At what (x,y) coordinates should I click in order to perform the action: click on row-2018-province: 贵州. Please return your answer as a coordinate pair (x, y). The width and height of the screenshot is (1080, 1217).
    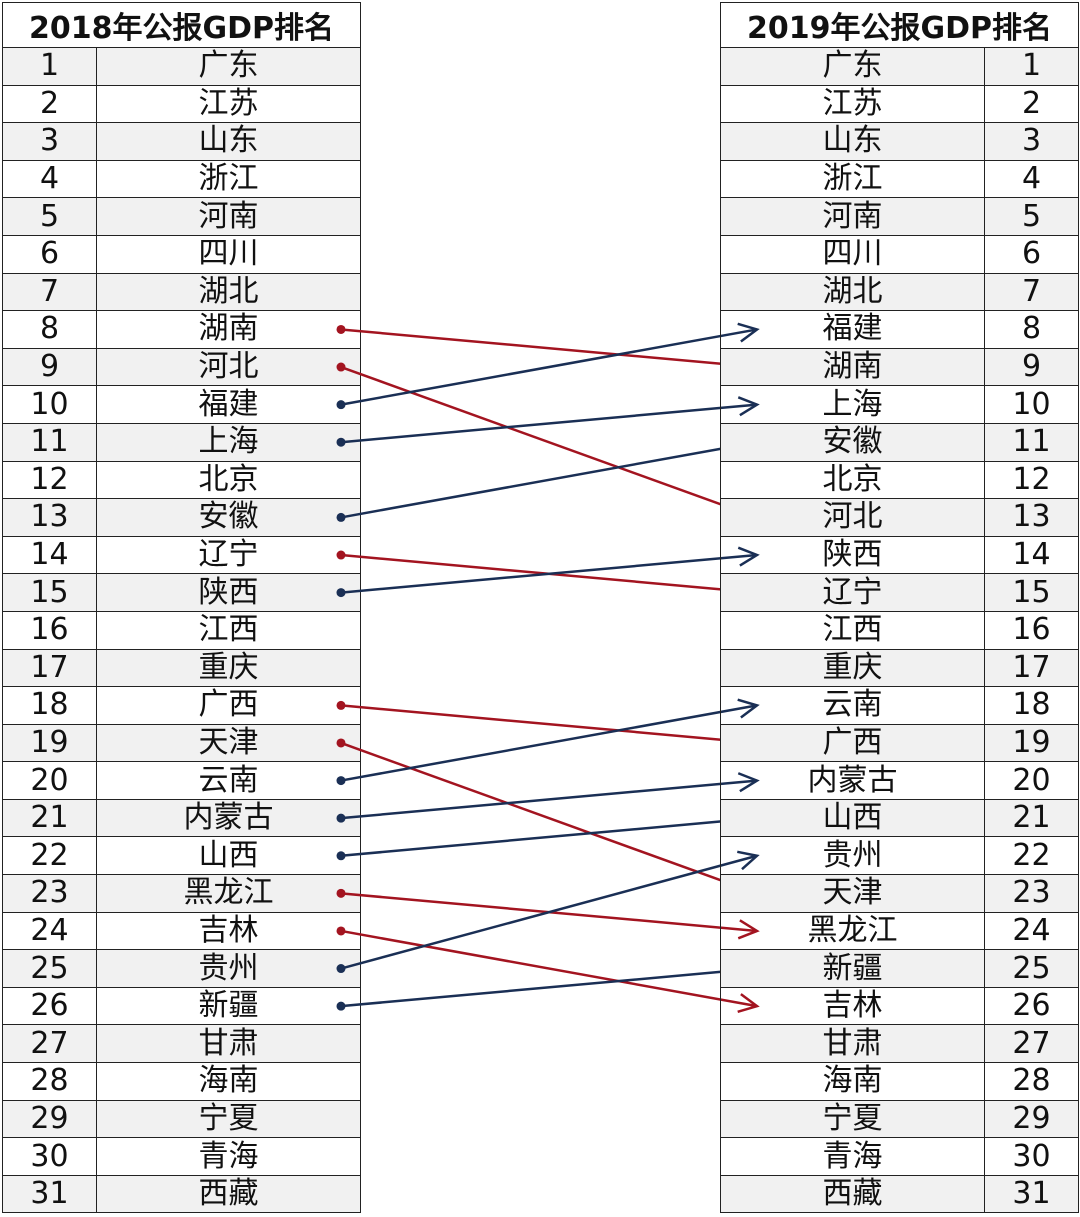
    Looking at the image, I should click on (228, 968).